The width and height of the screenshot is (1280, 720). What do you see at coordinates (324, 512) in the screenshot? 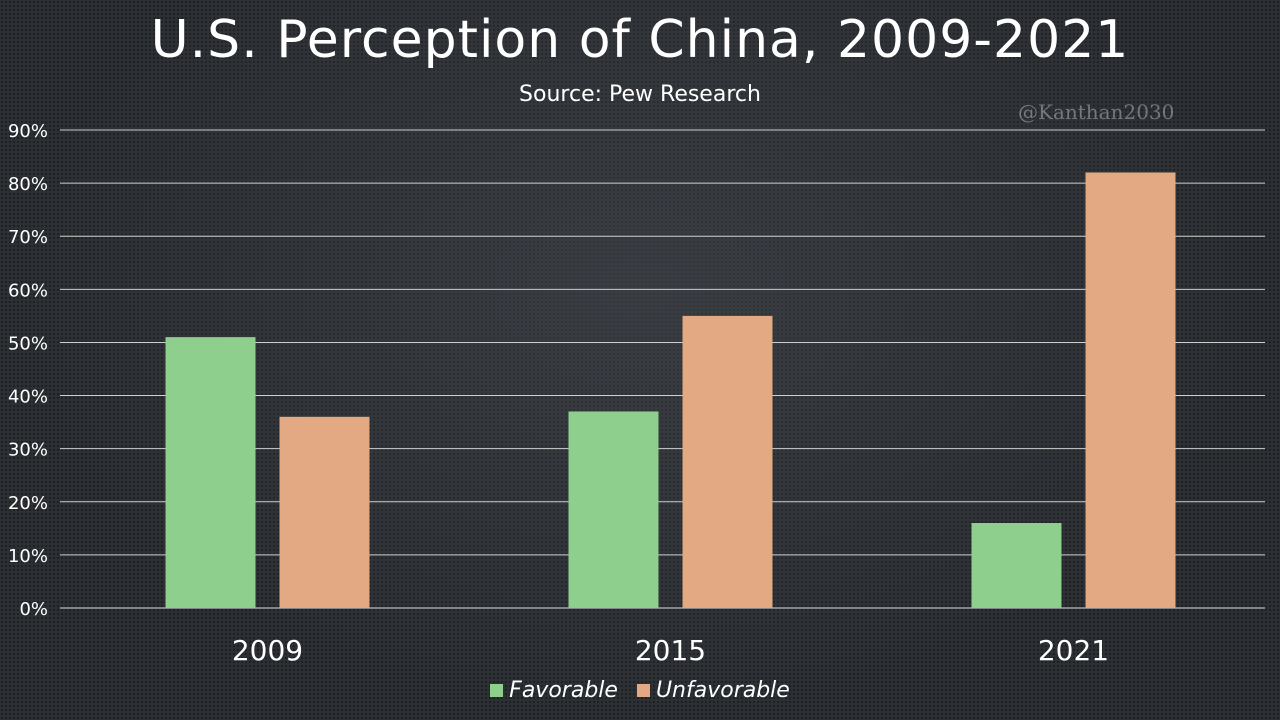
I see `bar-unfavorable-2009` at bounding box center [324, 512].